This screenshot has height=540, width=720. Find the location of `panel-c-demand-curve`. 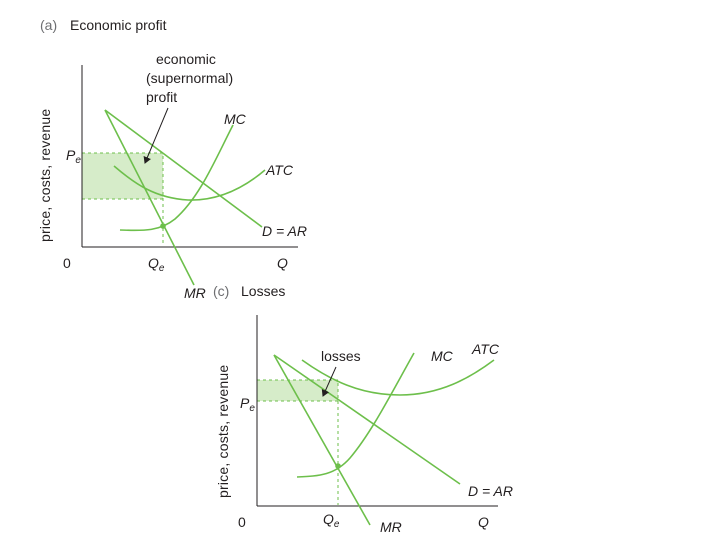

panel-c-demand-curve is located at coordinates (367, 419).